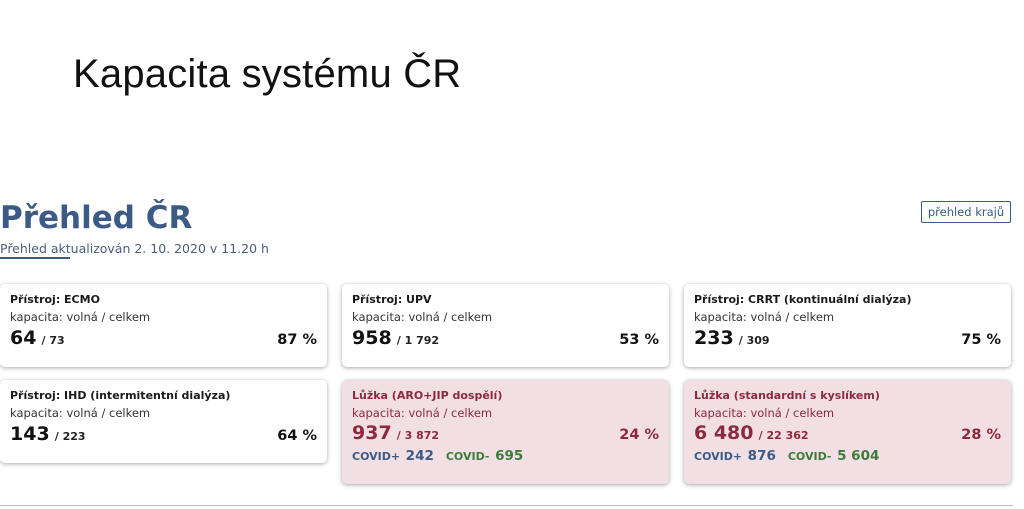 Image resolution: width=1024 pixels, height=509 pixels. Describe the element at coordinates (966, 212) in the screenshot. I see `regions-overview-button: přehled krajů` at that location.